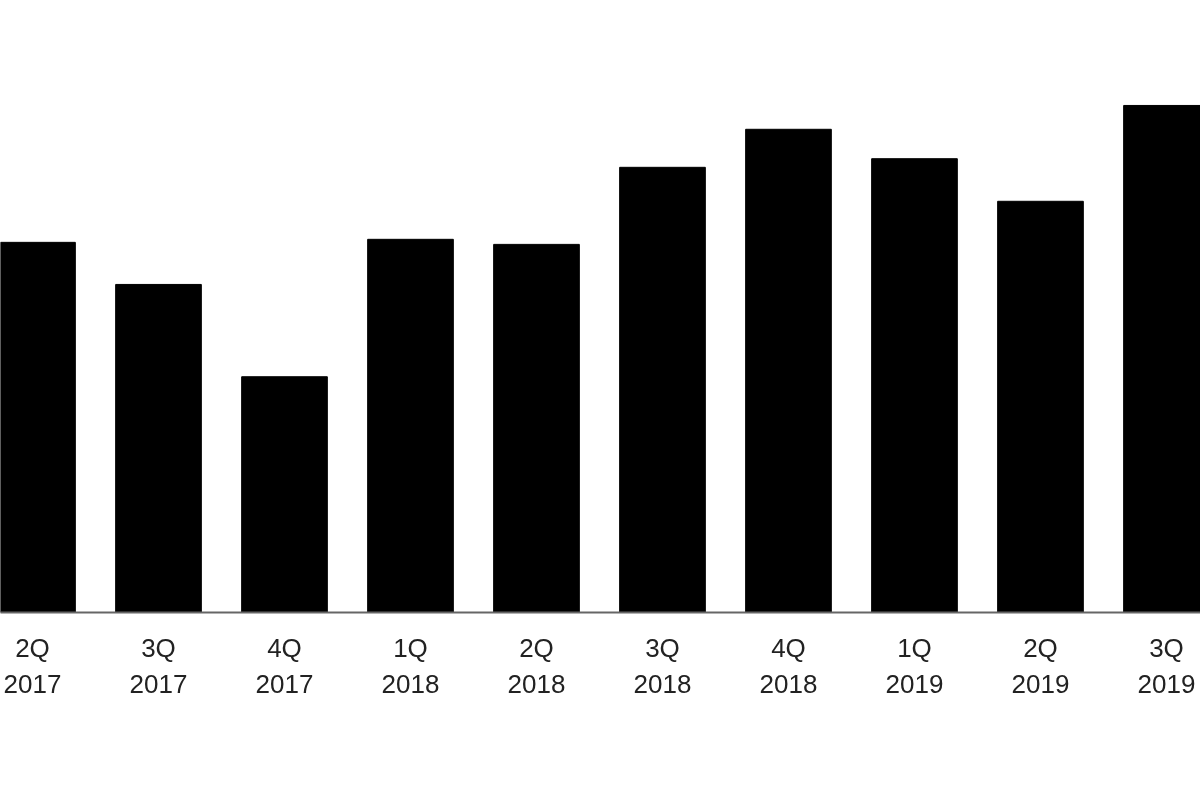  What do you see at coordinates (1040, 665) in the screenshot?
I see `x-tick-label: 2Q 2019` at bounding box center [1040, 665].